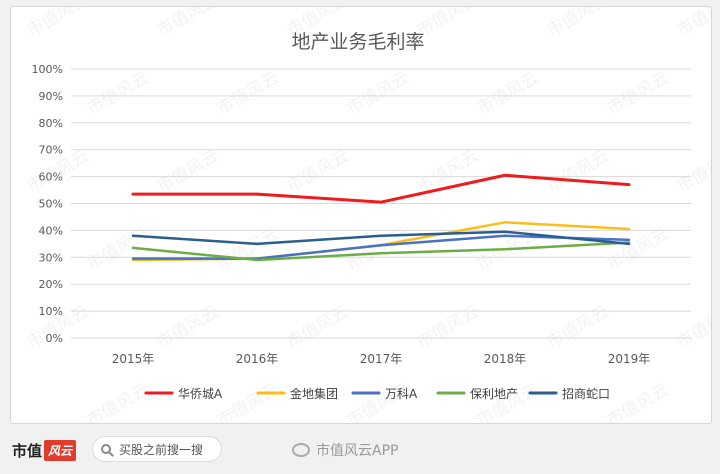  I want to click on app-label: 市值风云APP, so click(357, 451).